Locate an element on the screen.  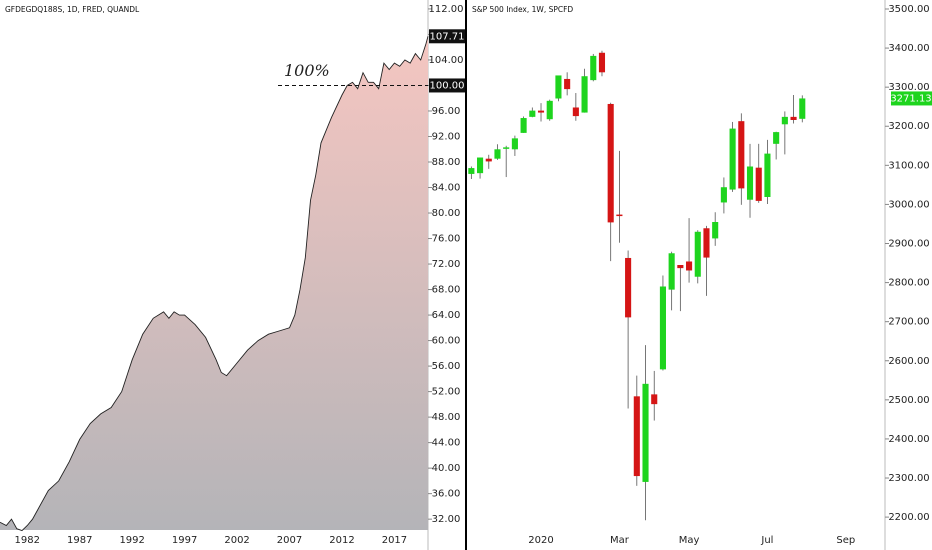
y-tick-label: 3000.00 is located at coordinates (908, 204).